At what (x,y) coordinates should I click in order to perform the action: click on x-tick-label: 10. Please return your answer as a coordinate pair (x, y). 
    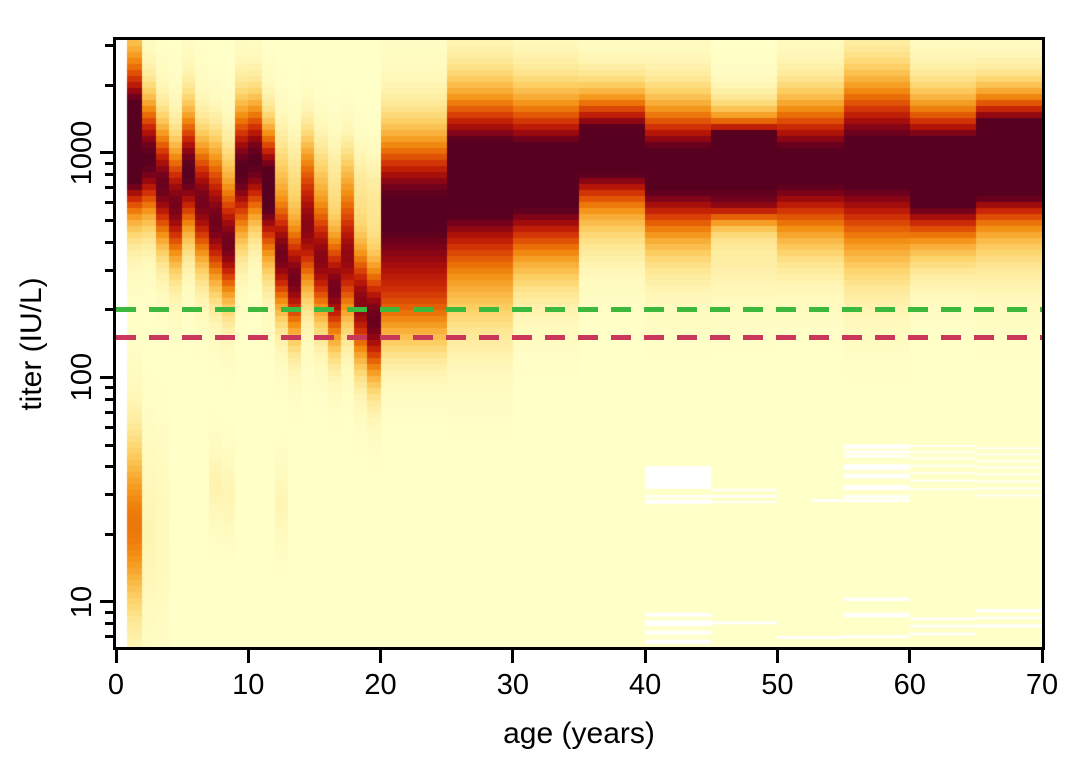
    Looking at the image, I should click on (248, 685).